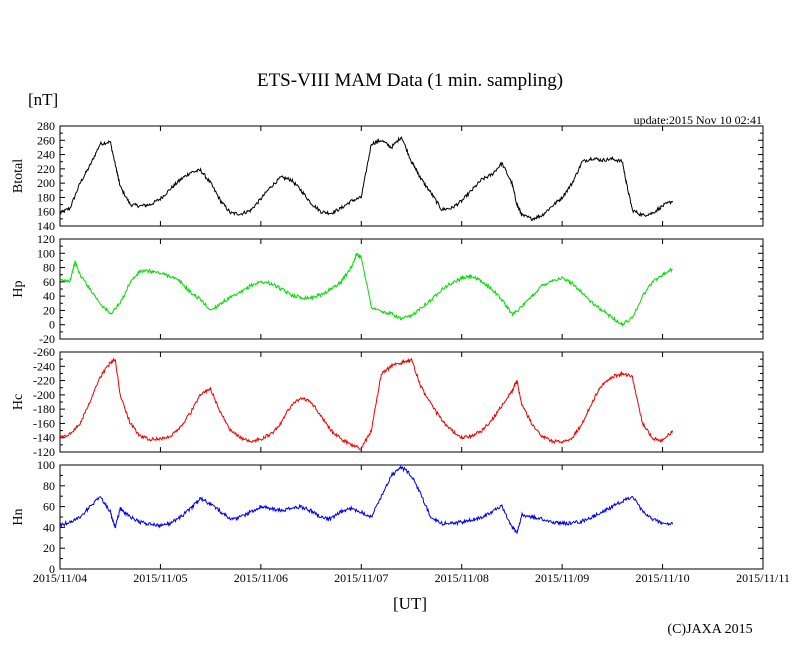 This screenshot has width=810, height=655. What do you see at coordinates (410, 80) in the screenshot?
I see `chart-title: ETS-VIII MAM Data (1 min. sampling)` at bounding box center [410, 80].